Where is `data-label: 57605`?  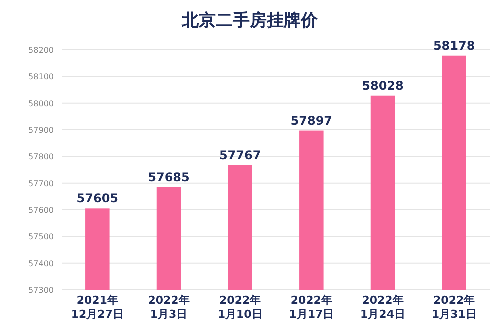
data-label: 57605 is located at coordinates (97, 199).